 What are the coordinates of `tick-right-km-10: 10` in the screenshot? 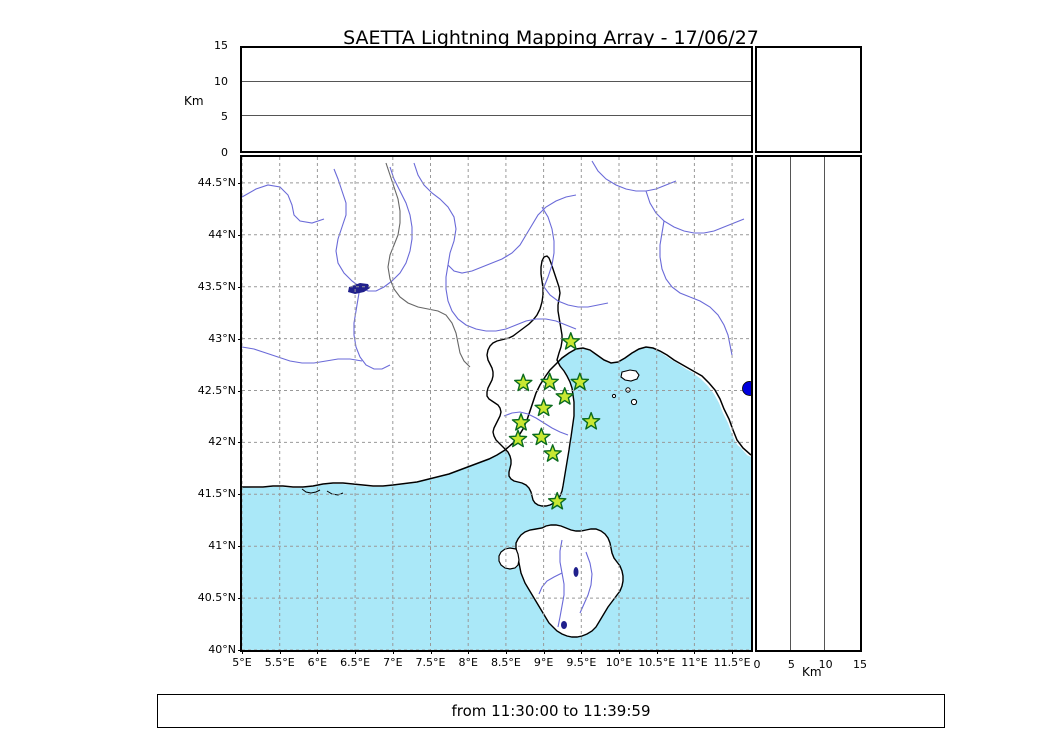 It's located at (825, 664).